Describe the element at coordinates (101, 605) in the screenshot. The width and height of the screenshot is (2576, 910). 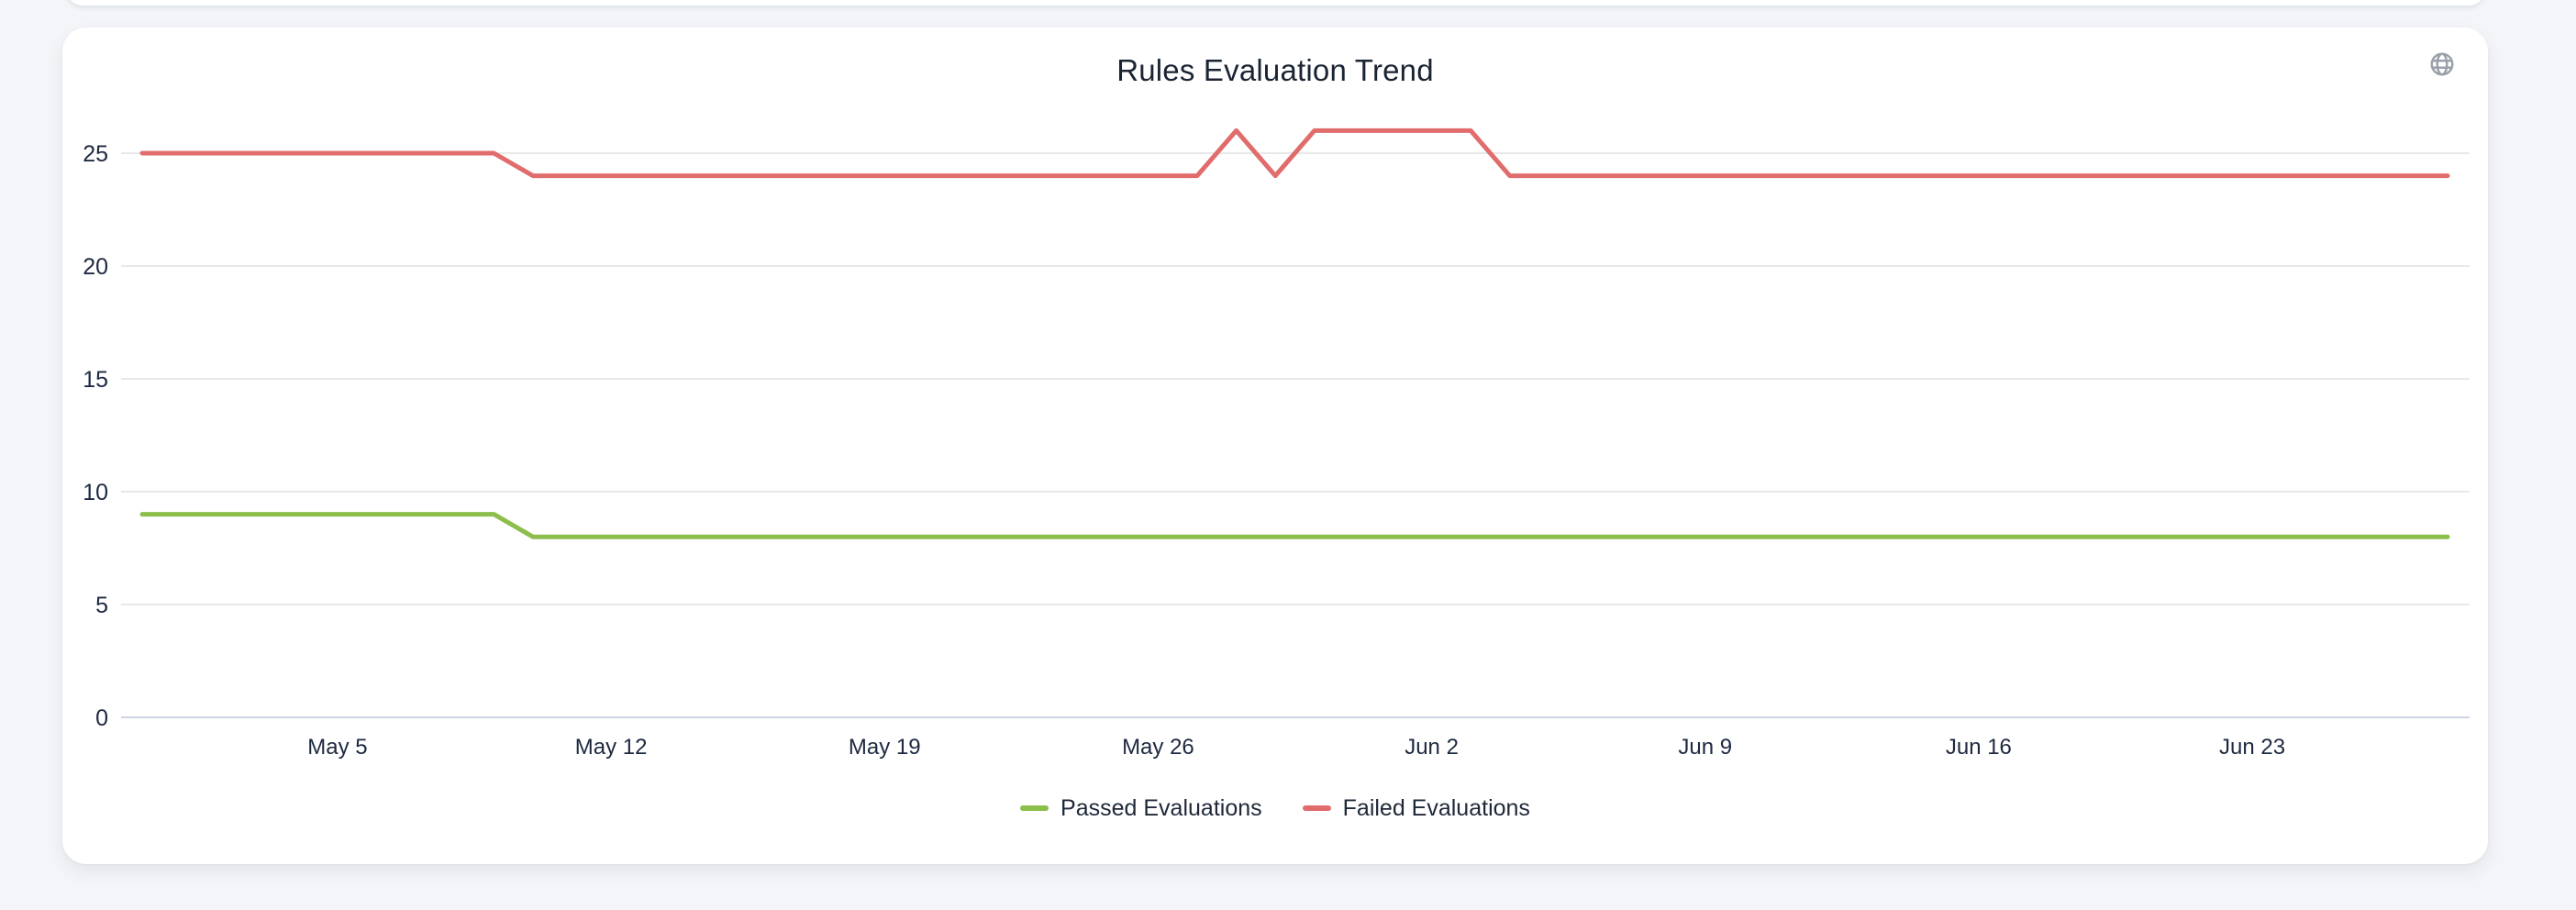
I see `y-axis-tick-label: 5` at that location.